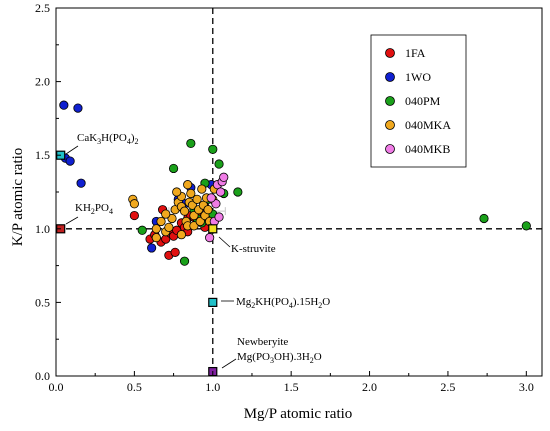 The height and width of the screenshot is (431, 550). I want to click on legend-label: 040MKA, so click(428, 125).